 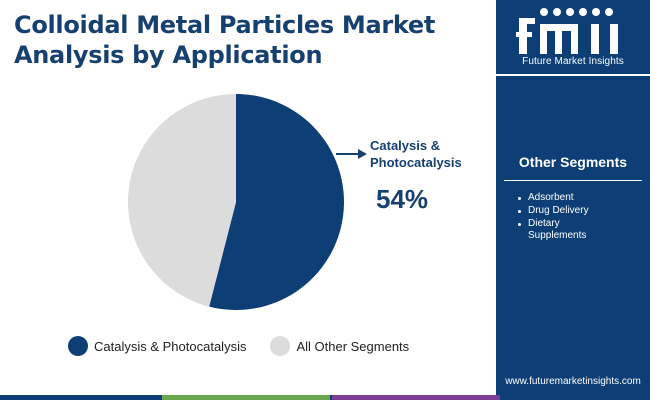 What do you see at coordinates (225, 25) in the screenshot?
I see `title-line-1: Colloidal Metal Particles Market` at bounding box center [225, 25].